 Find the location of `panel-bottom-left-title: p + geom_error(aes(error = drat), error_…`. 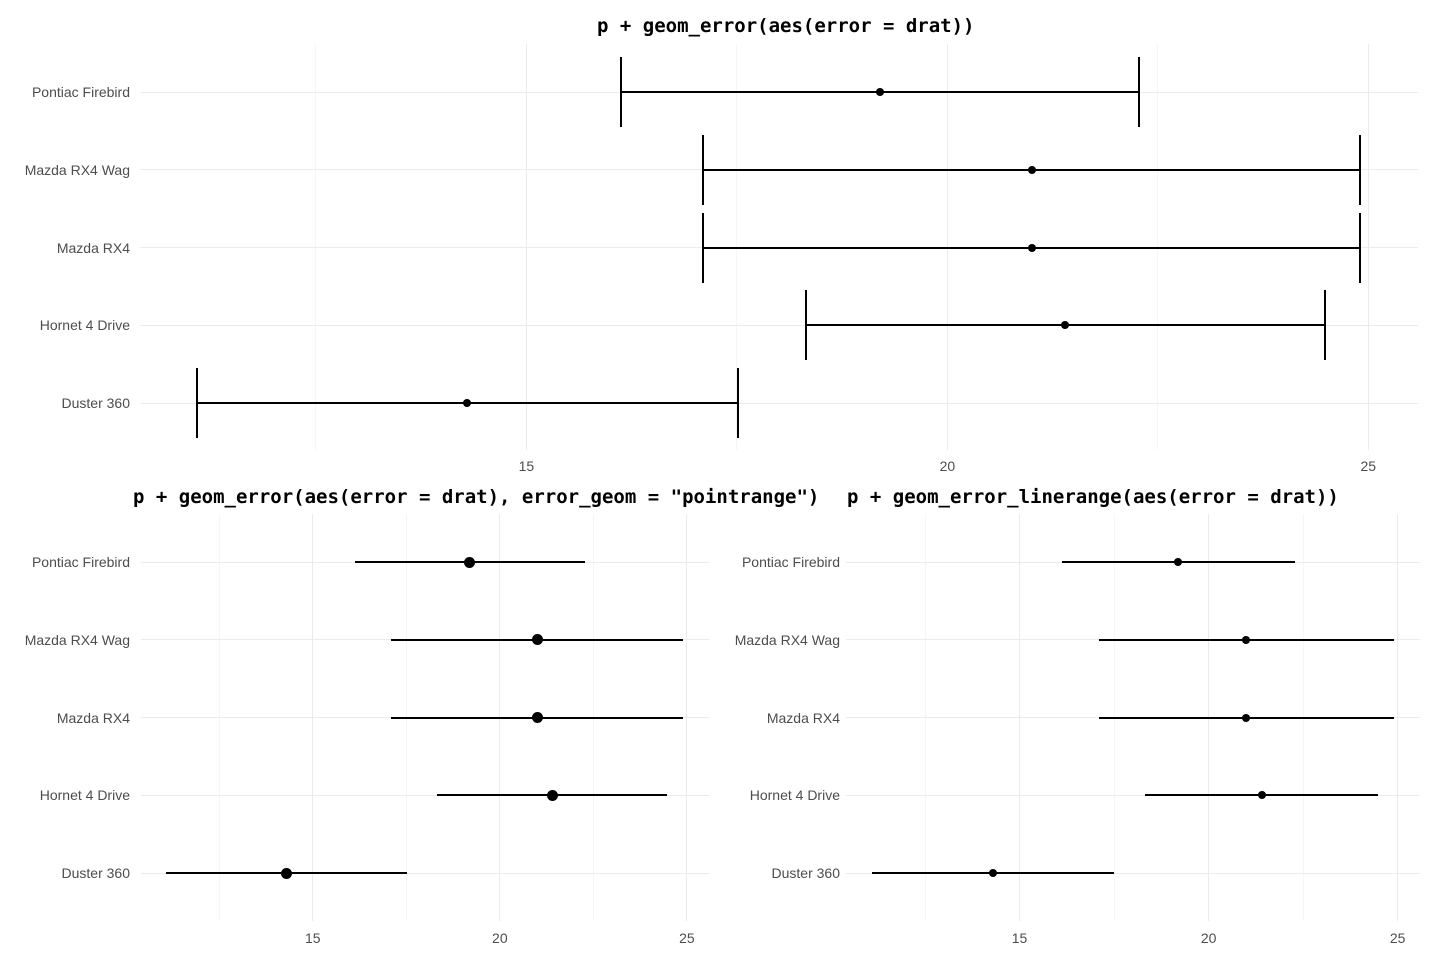

panel-bottom-left-title: p + geom_error(aes(error = drat), error_… is located at coordinates (476, 497).